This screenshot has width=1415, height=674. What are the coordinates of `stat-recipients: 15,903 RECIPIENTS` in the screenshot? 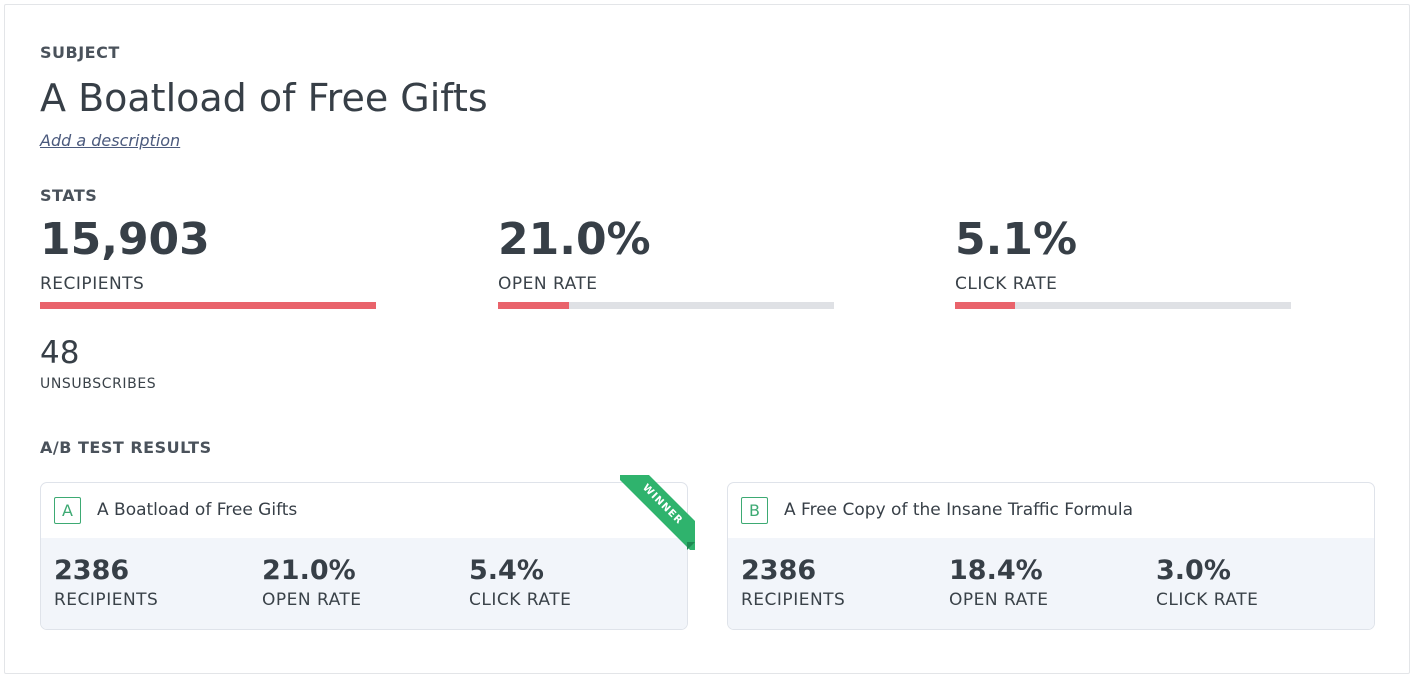 It's located at (208, 260).